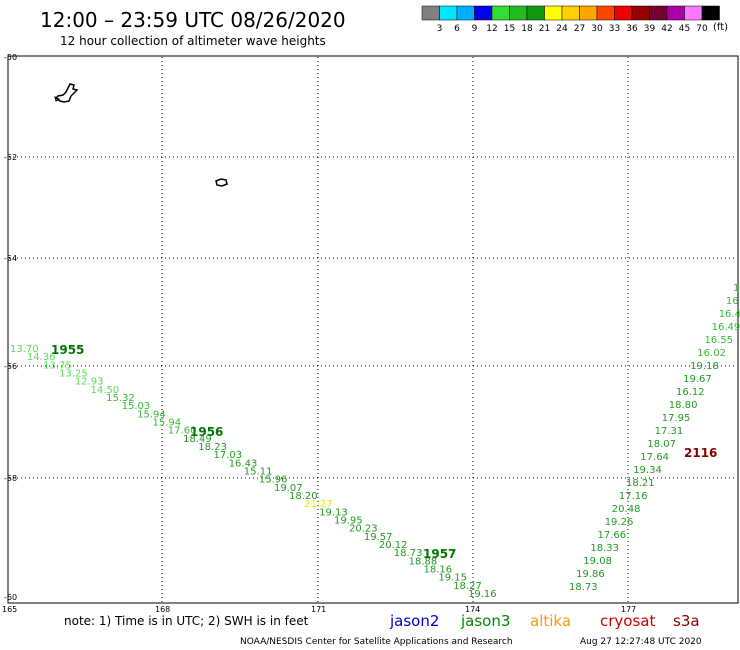 This screenshot has width=740, height=650. What do you see at coordinates (475, 29) in the screenshot?
I see `legend-label: 9` at bounding box center [475, 29].